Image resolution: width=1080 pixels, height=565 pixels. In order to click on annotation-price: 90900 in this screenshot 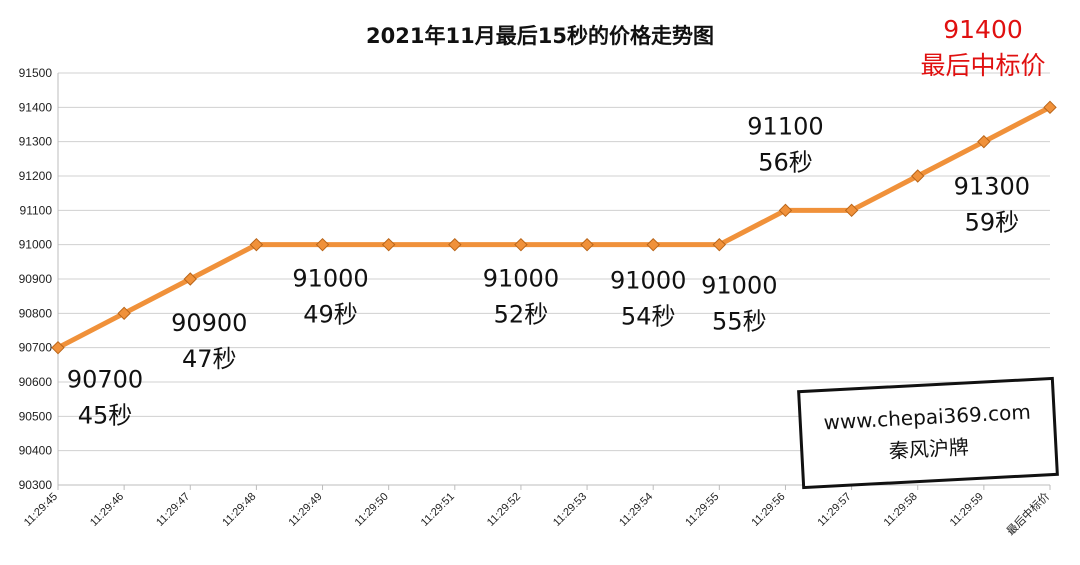, I will do `click(209, 323)`.